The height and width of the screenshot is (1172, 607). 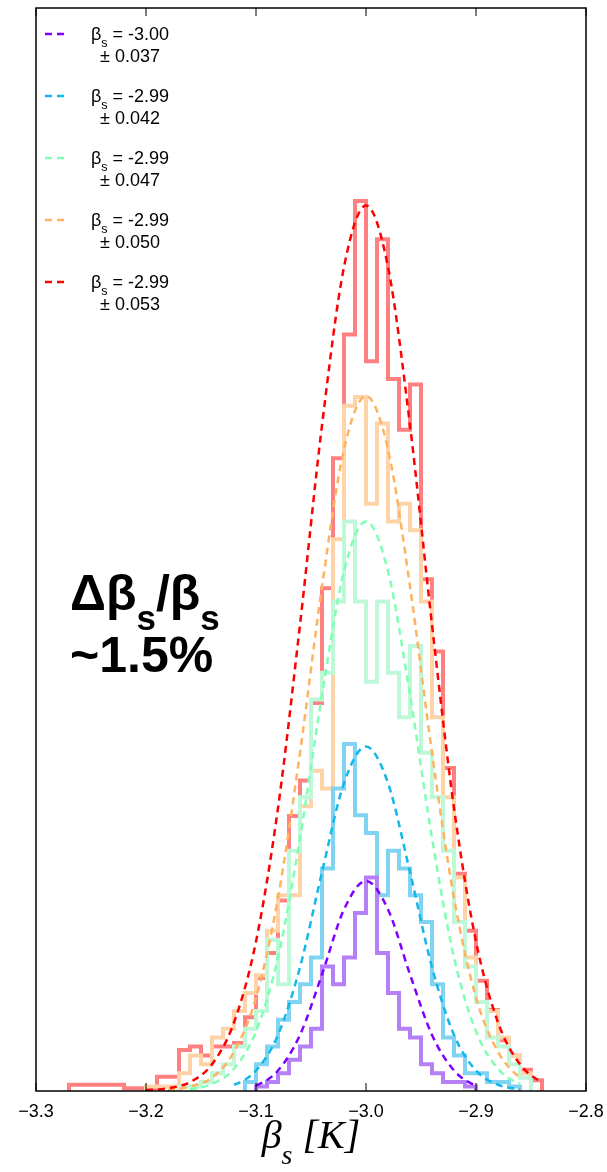 I want to click on x-tick-label: −3.3, so click(x=36, y=1111).